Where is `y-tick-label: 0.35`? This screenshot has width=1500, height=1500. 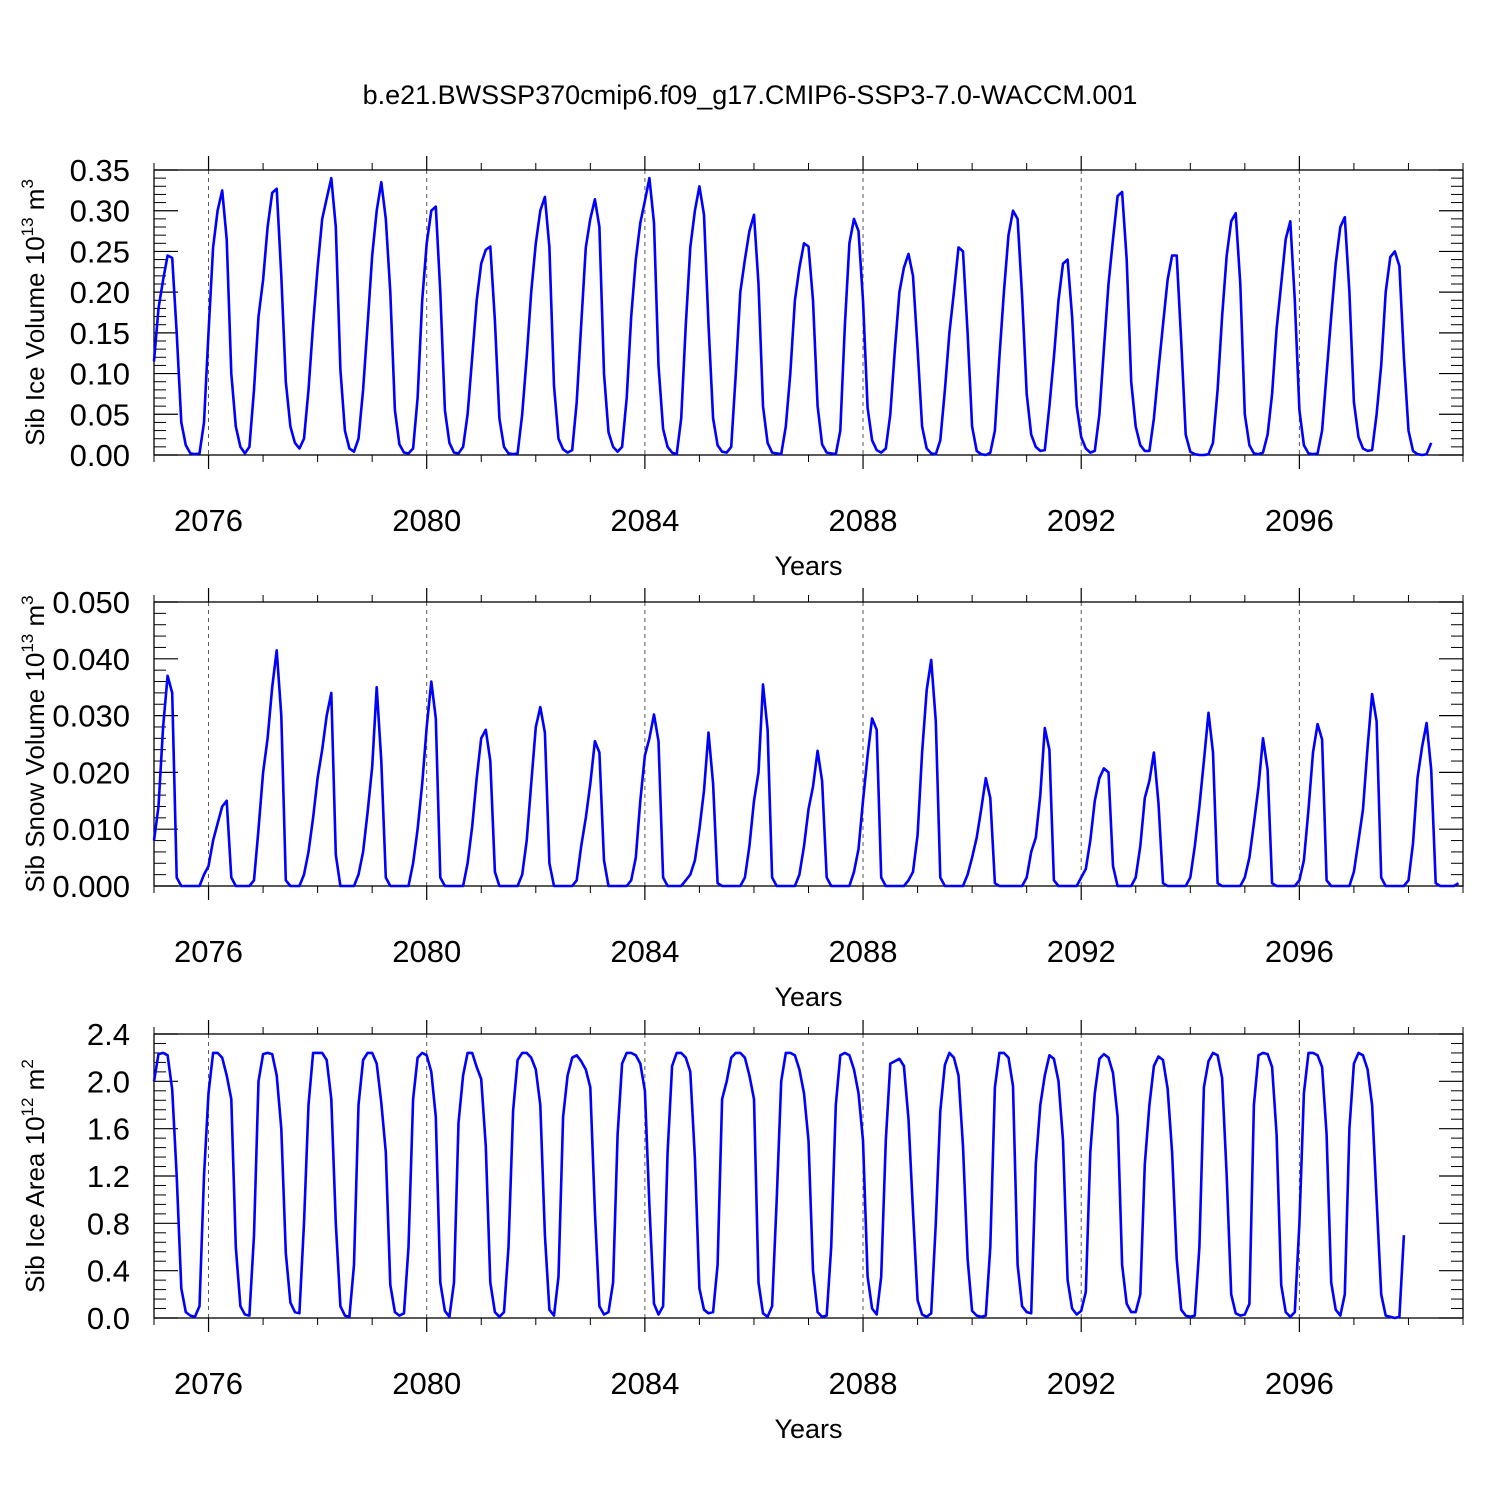
y-tick-label: 0.35 is located at coordinates (100, 170).